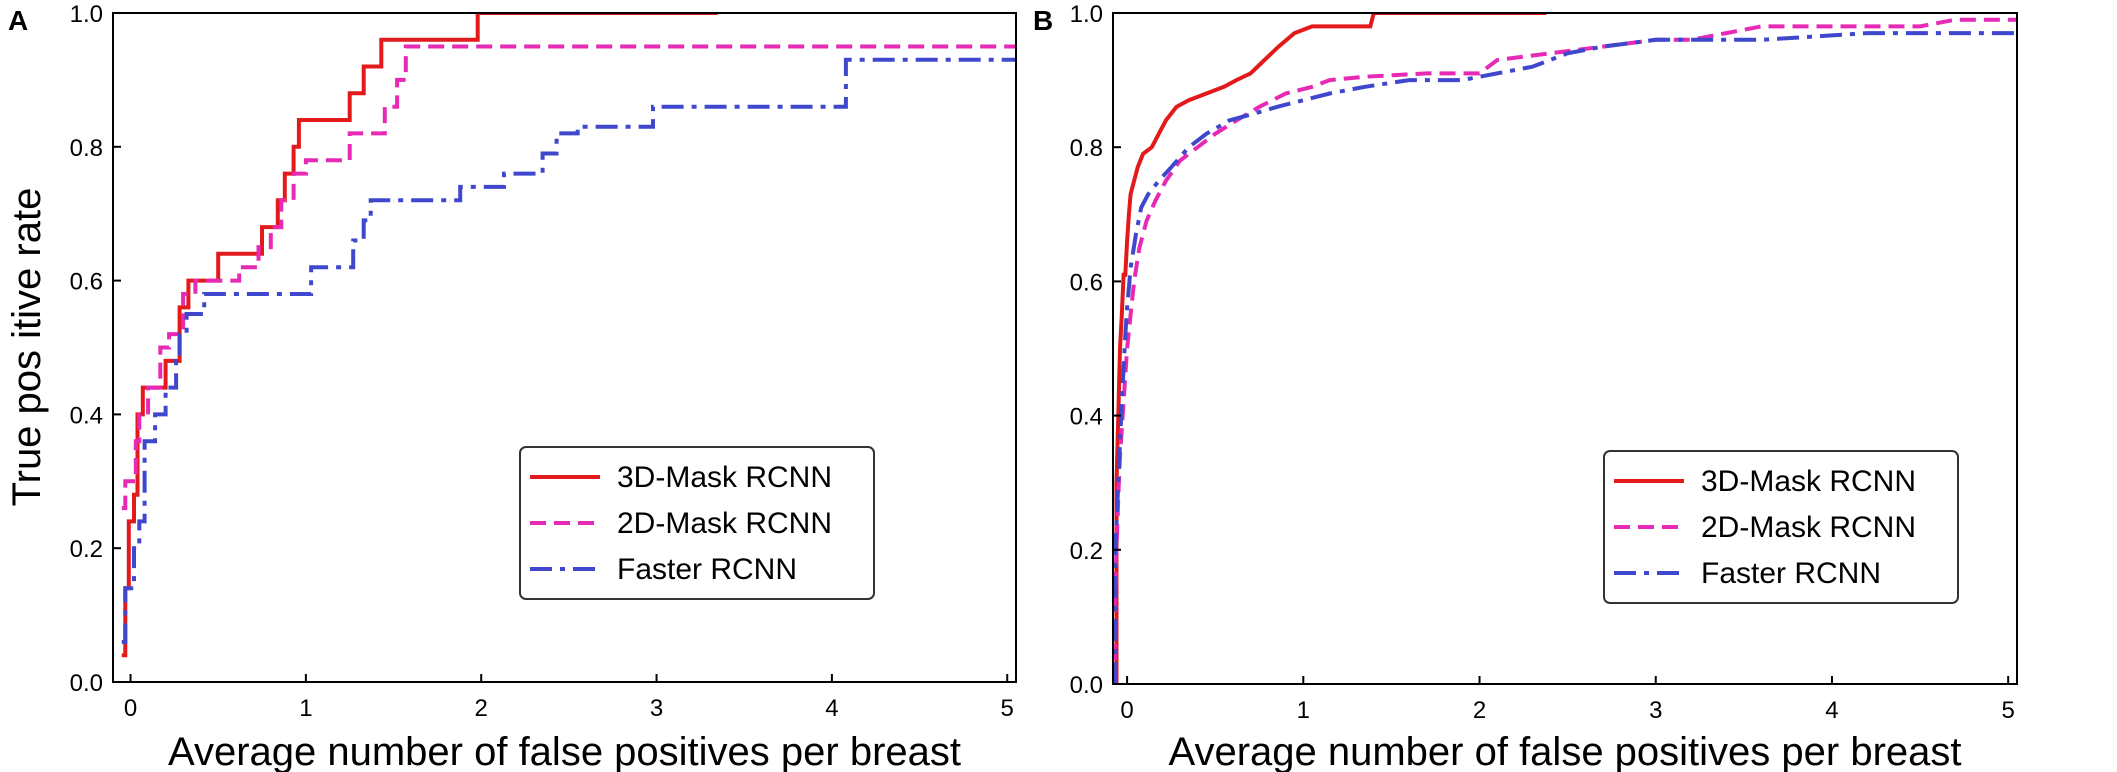 This screenshot has width=2117, height=772. I want to click on panel-b-x-tick-label: 5, so click(2008, 710).